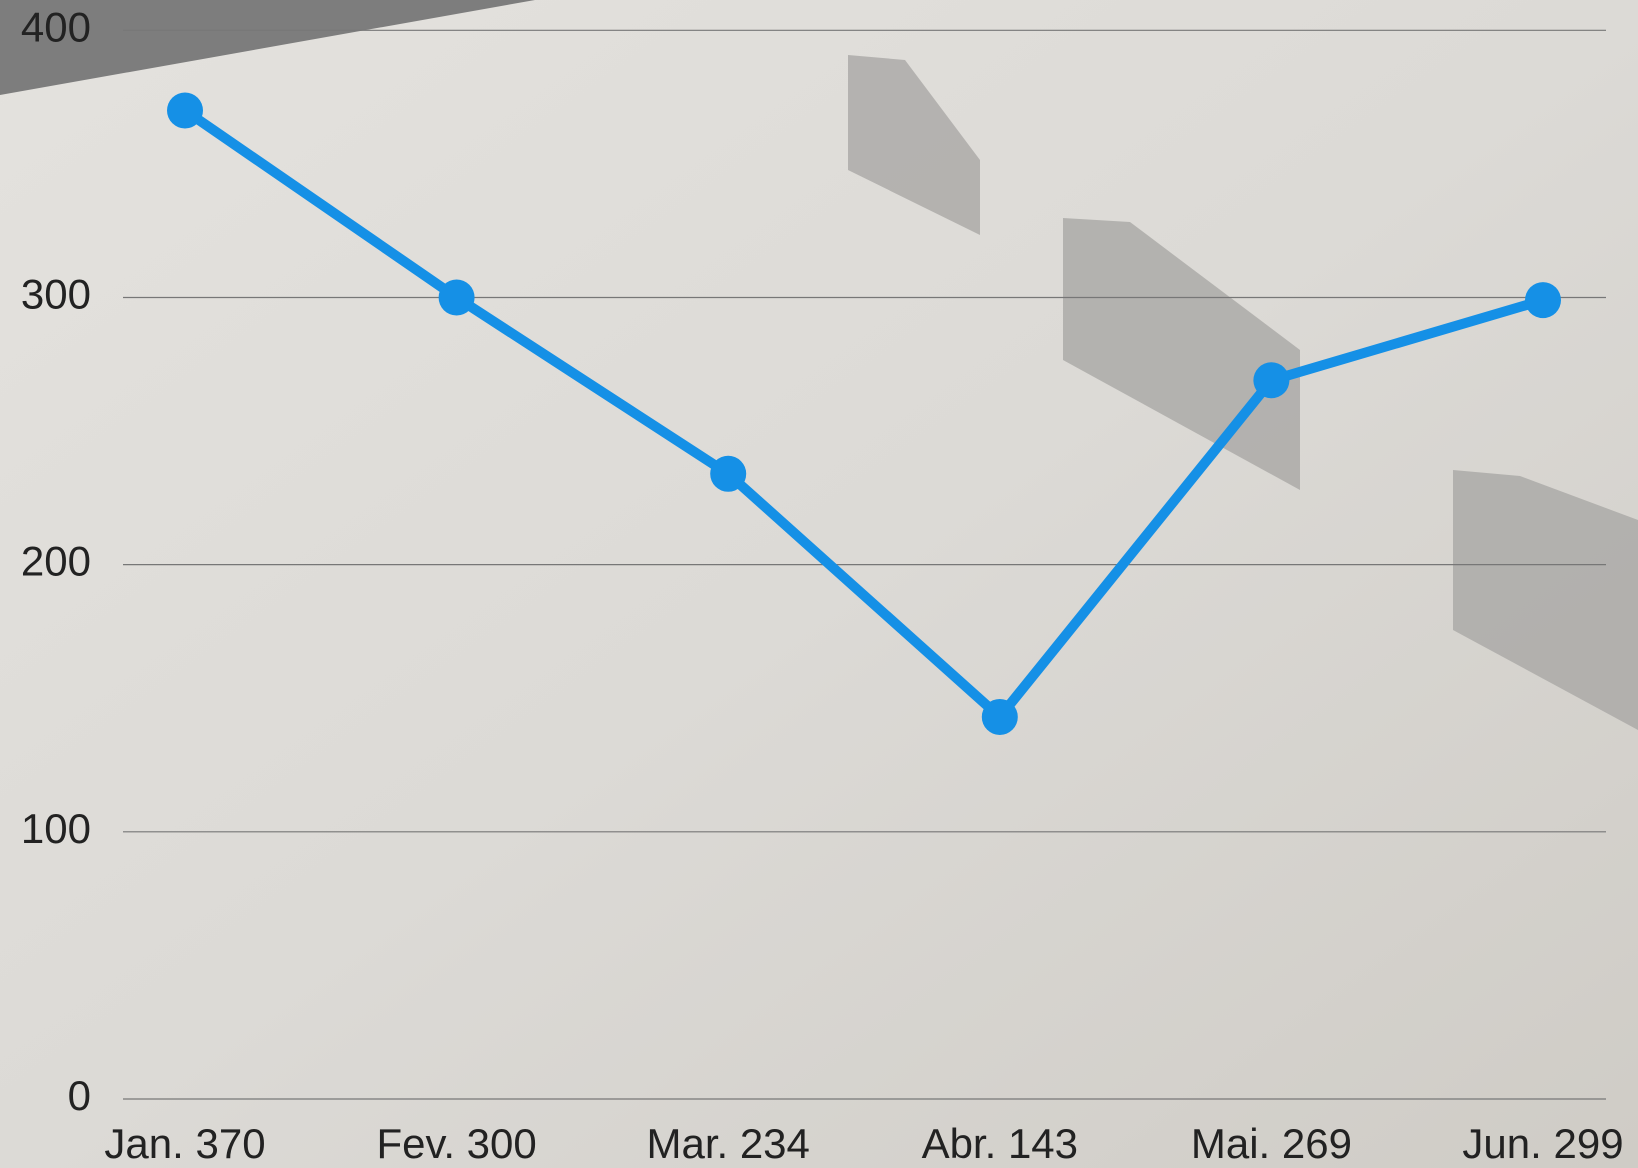  Describe the element at coordinates (1000, 1143) in the screenshot. I see `x-tick-label: Abr. 143` at that location.